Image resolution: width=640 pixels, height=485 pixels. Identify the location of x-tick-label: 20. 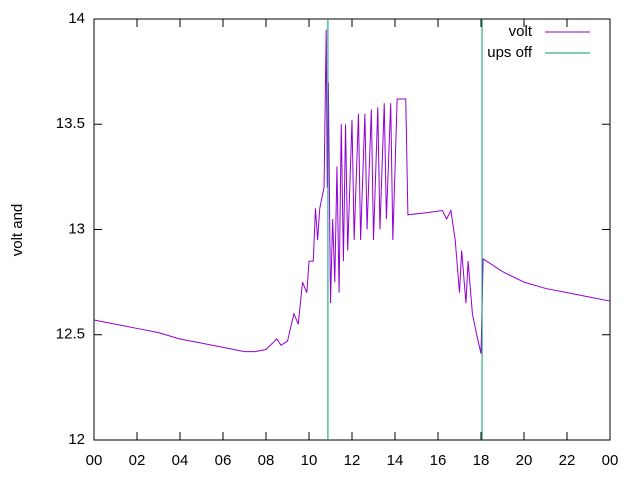
(524, 460).